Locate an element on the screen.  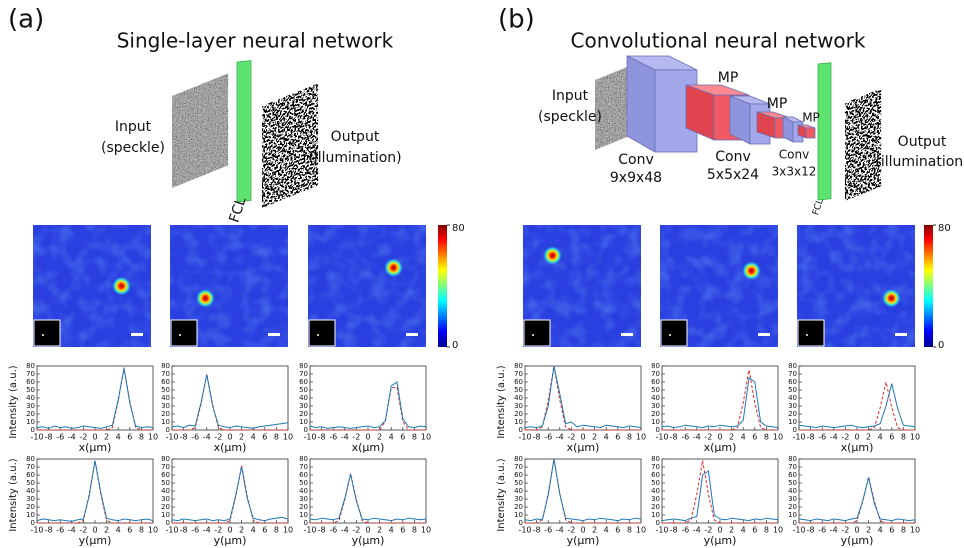
diagram-label: (illumination) is located at coordinates (354, 158).